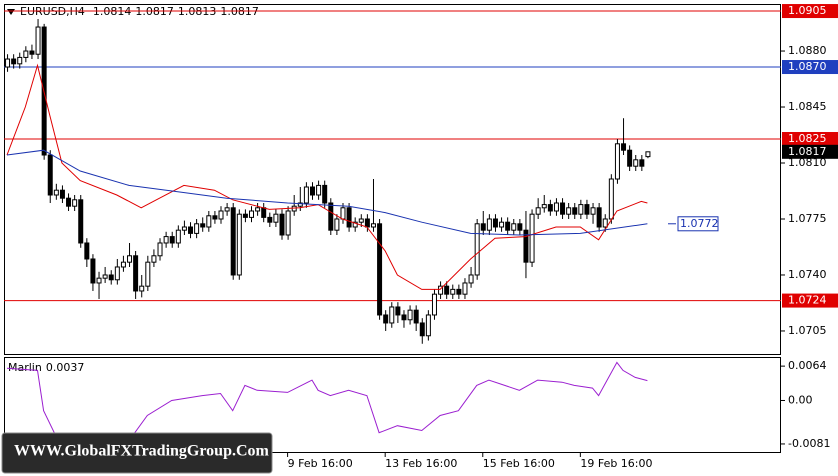 This screenshot has width=838, height=476. Describe the element at coordinates (807, 106) in the screenshot. I see `y-tick-label: 1.0845` at that location.